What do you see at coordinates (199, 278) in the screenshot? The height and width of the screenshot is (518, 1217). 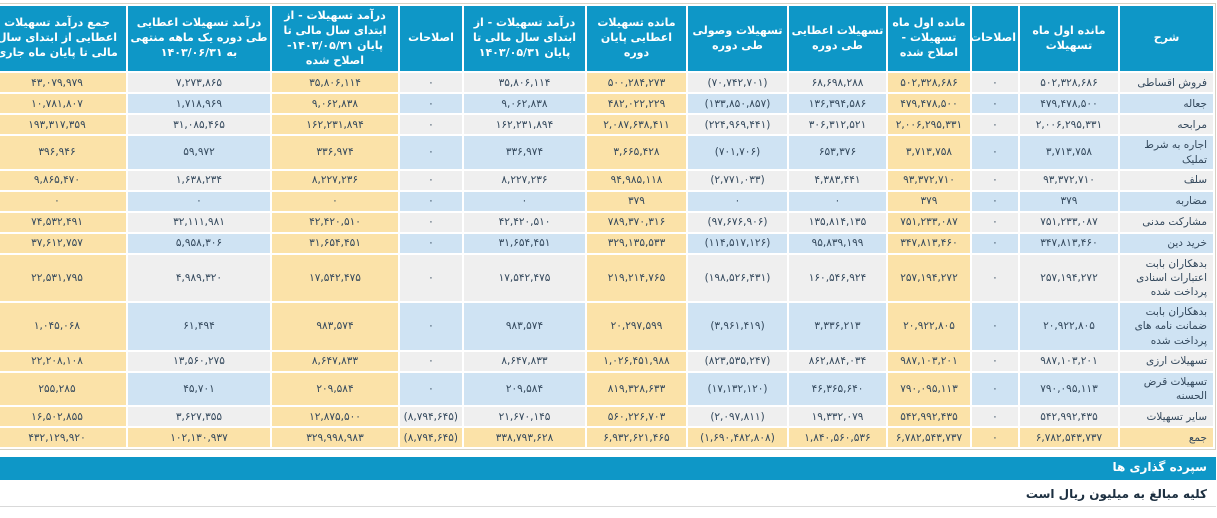 I see `value-cell: ۴,۹۸۹,۳۲۰` at bounding box center [199, 278].